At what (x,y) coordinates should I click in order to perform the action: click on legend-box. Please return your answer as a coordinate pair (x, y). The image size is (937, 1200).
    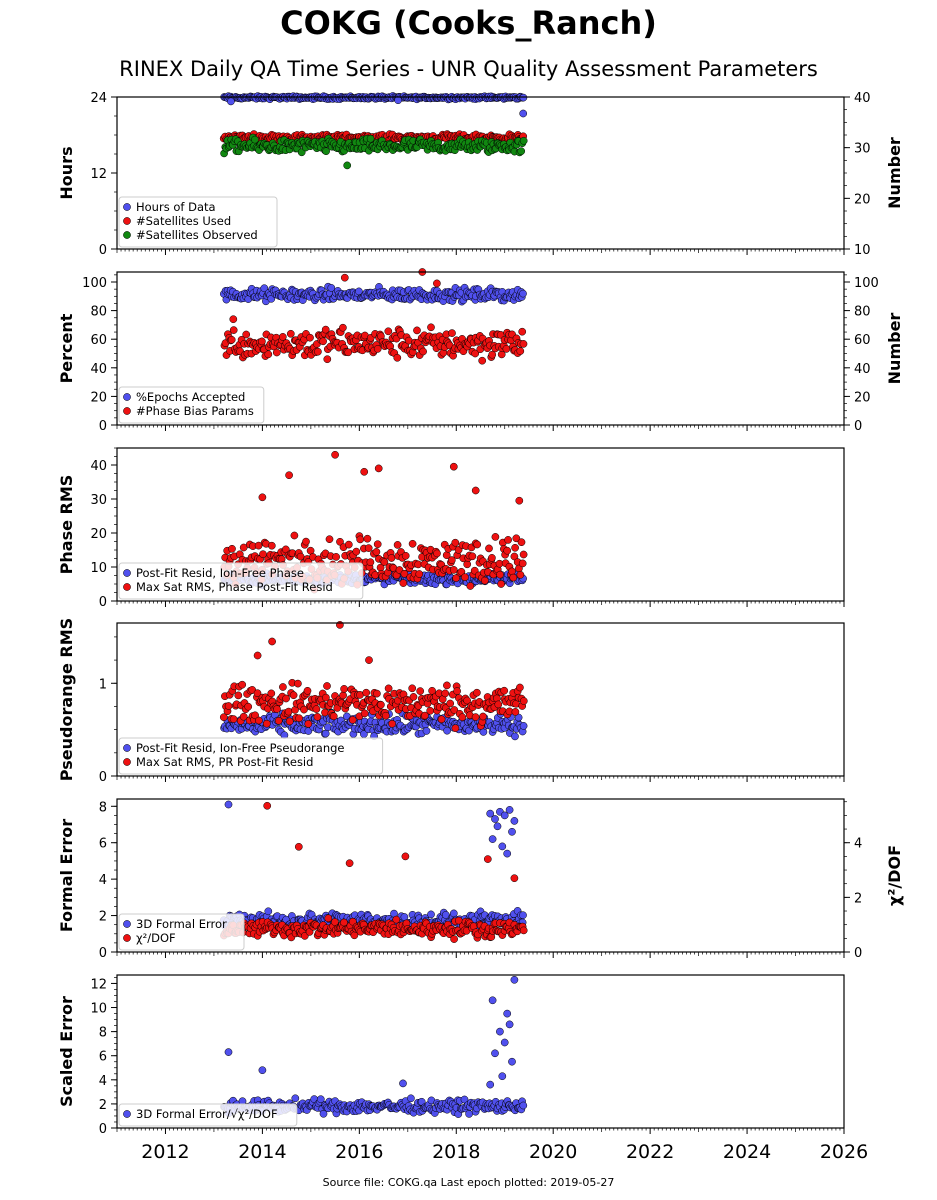
    Looking at the image, I should click on (251, 756).